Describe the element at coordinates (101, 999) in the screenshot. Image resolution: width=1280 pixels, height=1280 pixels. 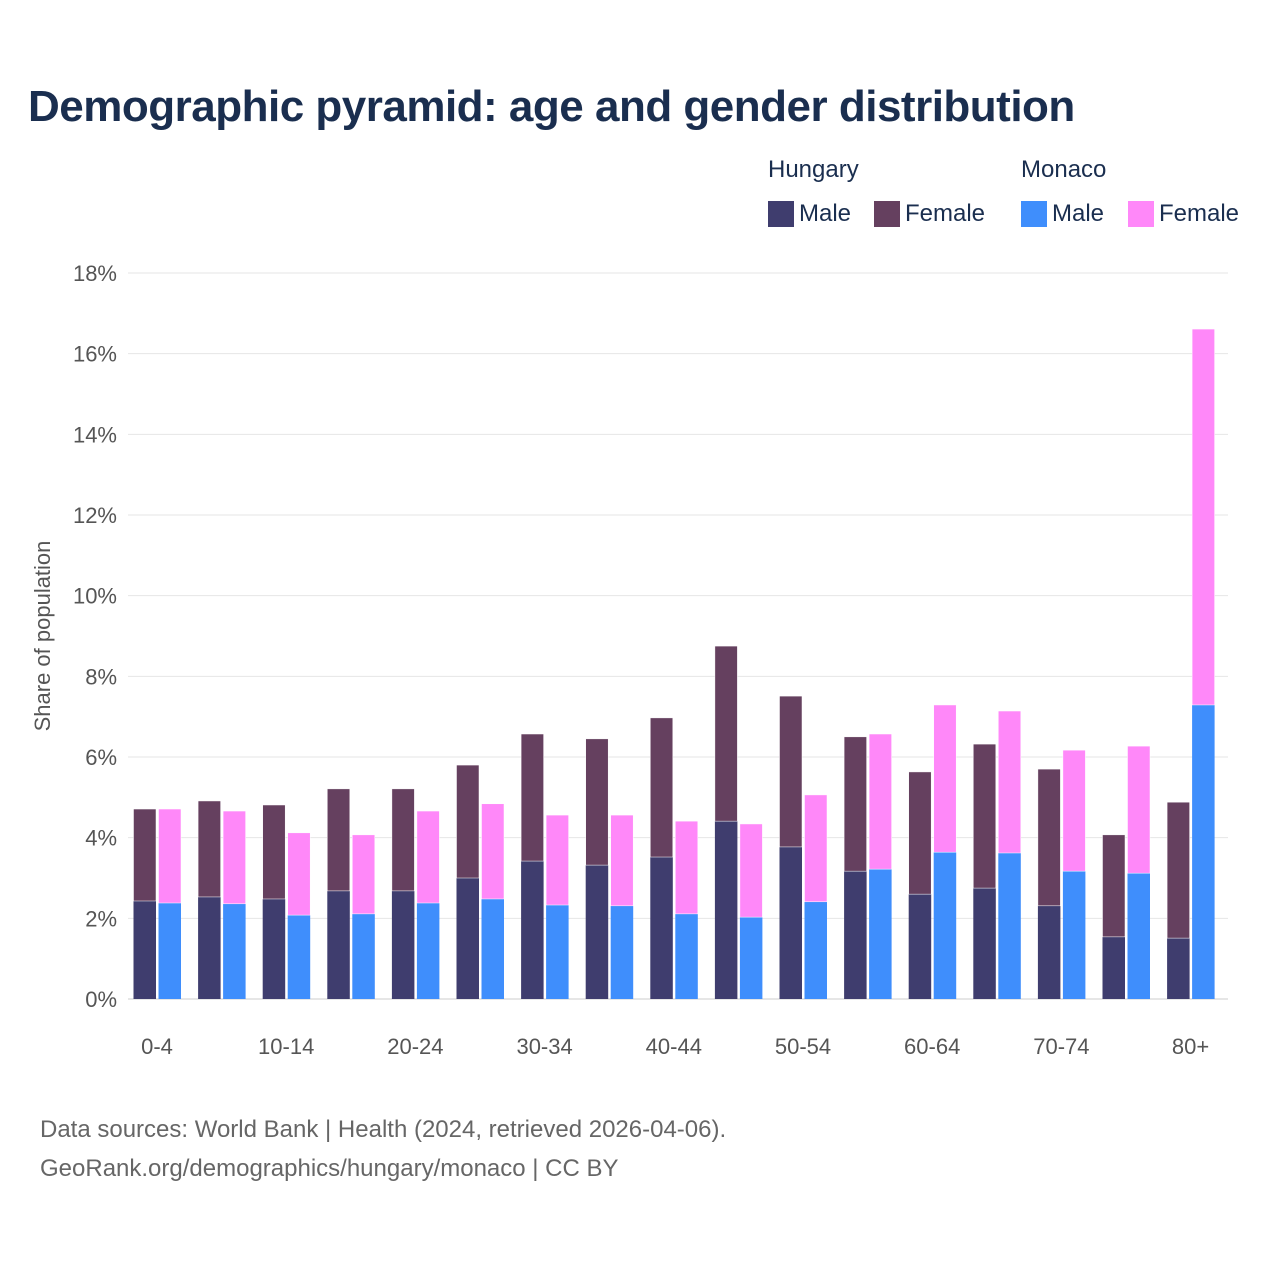
I see `y-tick-label: 0%` at that location.